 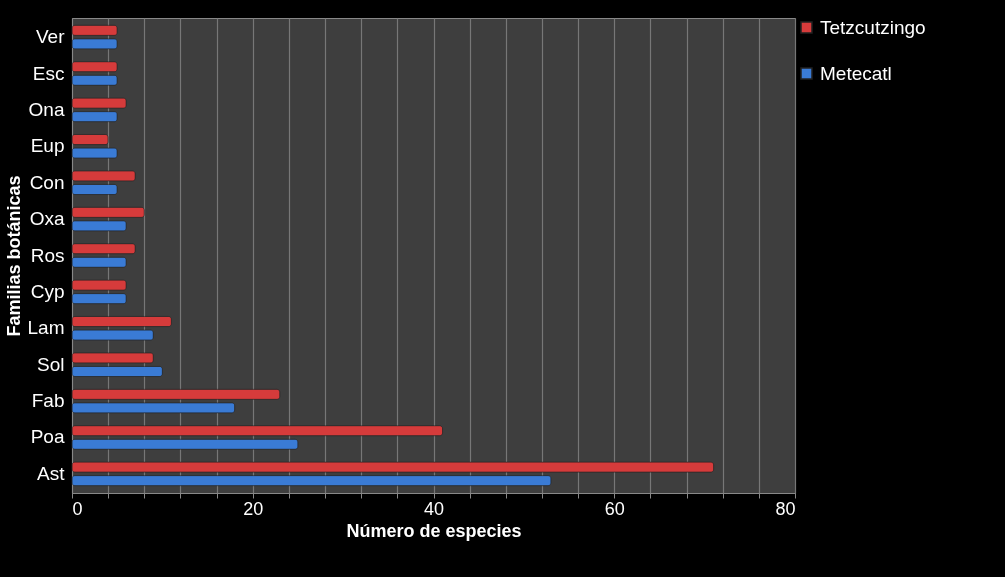 What do you see at coordinates (77, 508) in the screenshot?
I see `x-tick-label: 0` at bounding box center [77, 508].